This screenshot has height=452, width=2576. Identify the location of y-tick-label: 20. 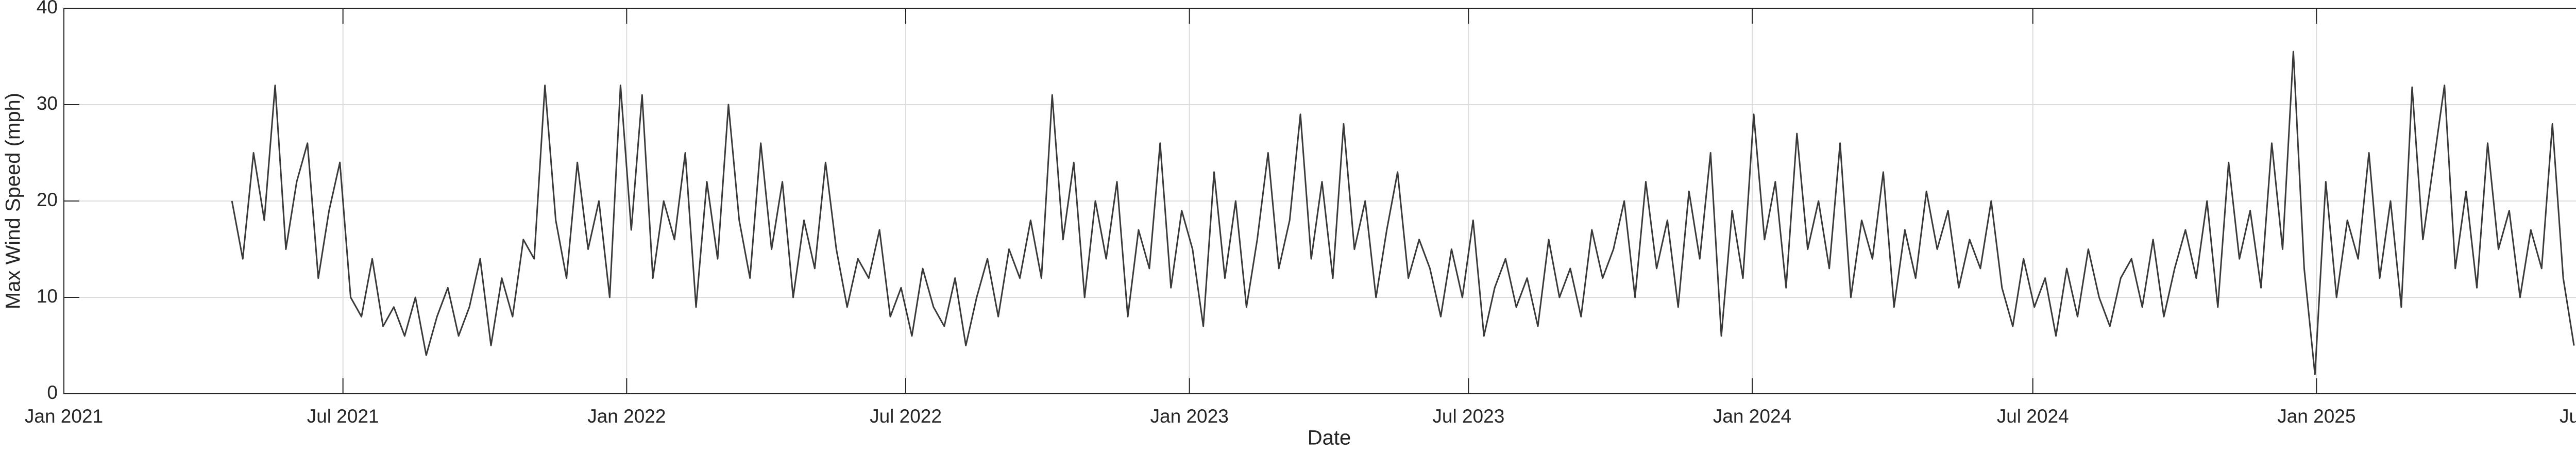
(47, 199).